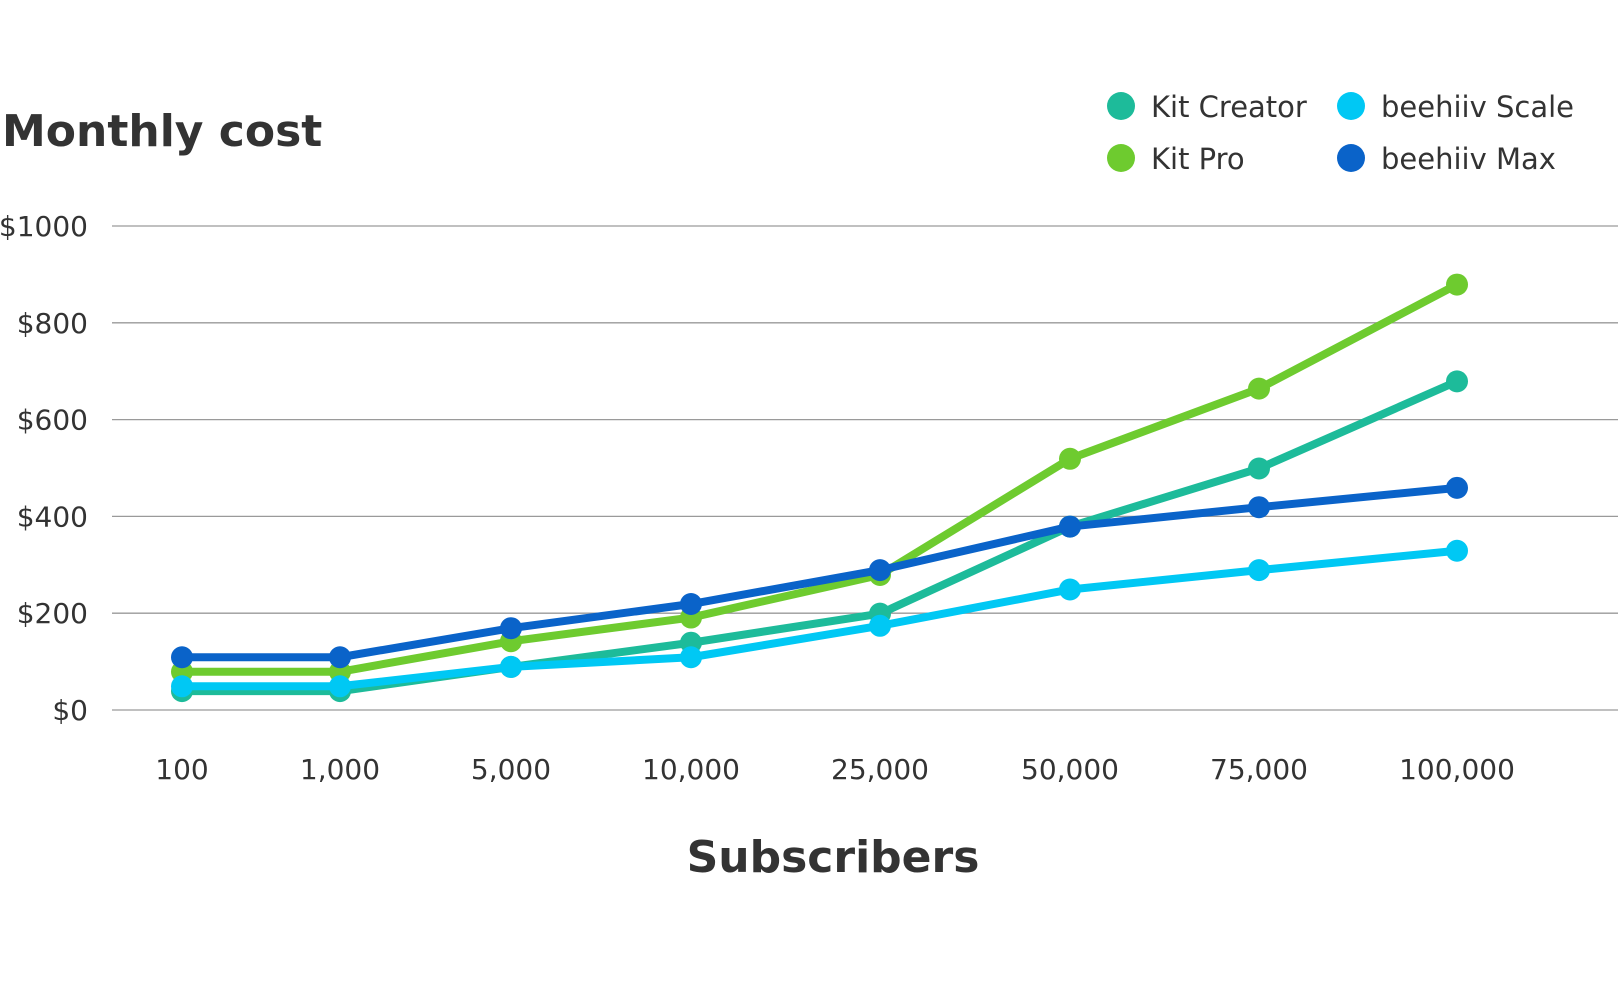 Image resolution: width=1618 pixels, height=994 pixels. Describe the element at coordinates (1259, 769) in the screenshot. I see `x-tick-label: 75,000` at that location.